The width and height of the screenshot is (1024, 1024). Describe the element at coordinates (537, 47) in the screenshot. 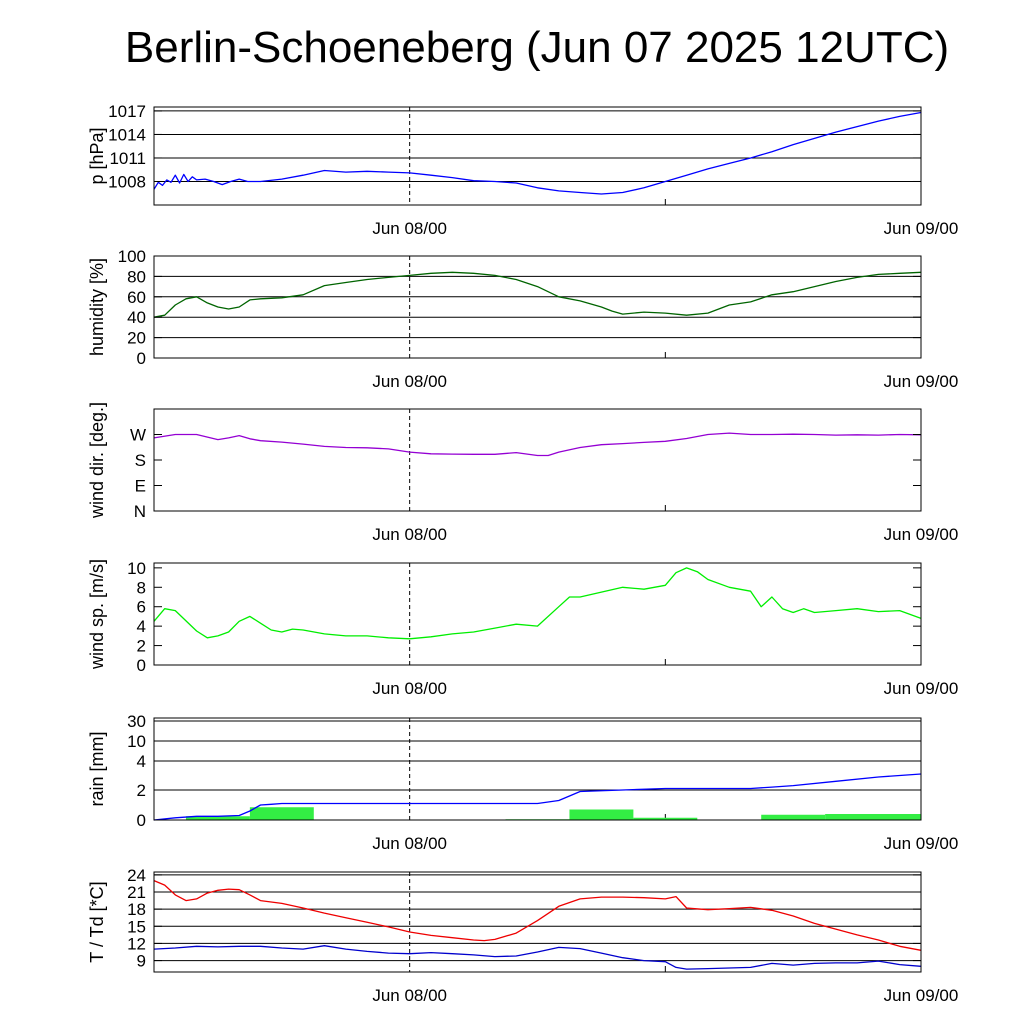

I see `chart-title: Berlin-Schoeneberg (Jun 07 2025 12UTC)` at that location.